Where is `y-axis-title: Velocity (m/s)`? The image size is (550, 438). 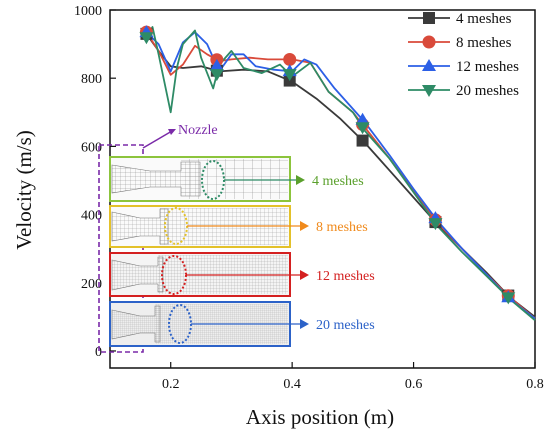 y-axis-title: Velocity (m/s) is located at coordinates (24, 190).